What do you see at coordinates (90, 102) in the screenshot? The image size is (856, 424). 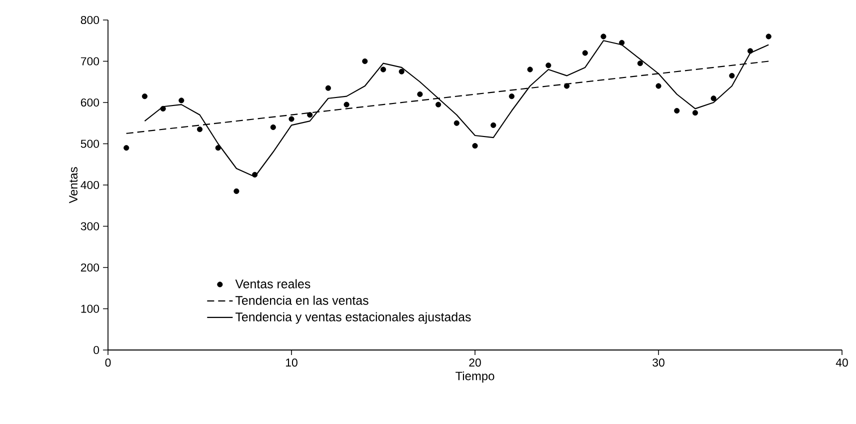 I see `y-tick-label: 600` at bounding box center [90, 102].